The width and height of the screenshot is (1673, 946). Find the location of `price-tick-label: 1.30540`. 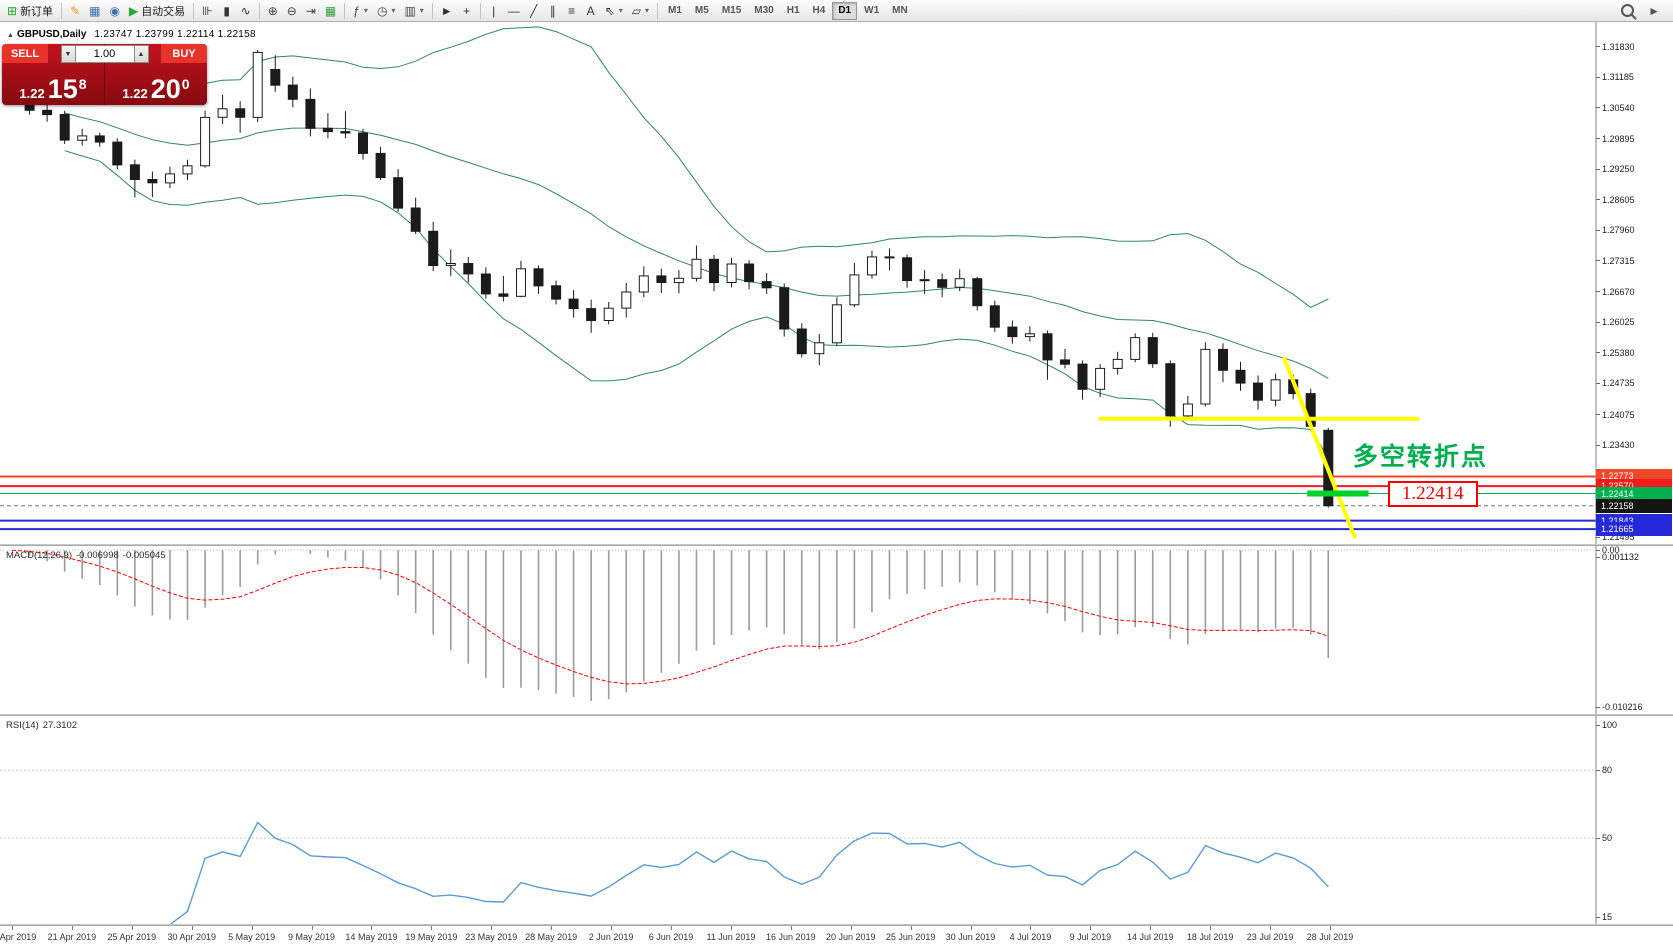

price-tick-label: 1.30540 is located at coordinates (1618, 107).